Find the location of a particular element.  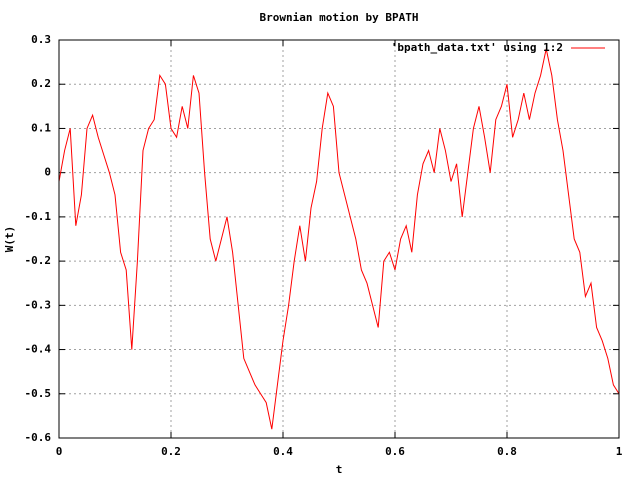

y-tick-label: -0.6 is located at coordinates (38, 437).